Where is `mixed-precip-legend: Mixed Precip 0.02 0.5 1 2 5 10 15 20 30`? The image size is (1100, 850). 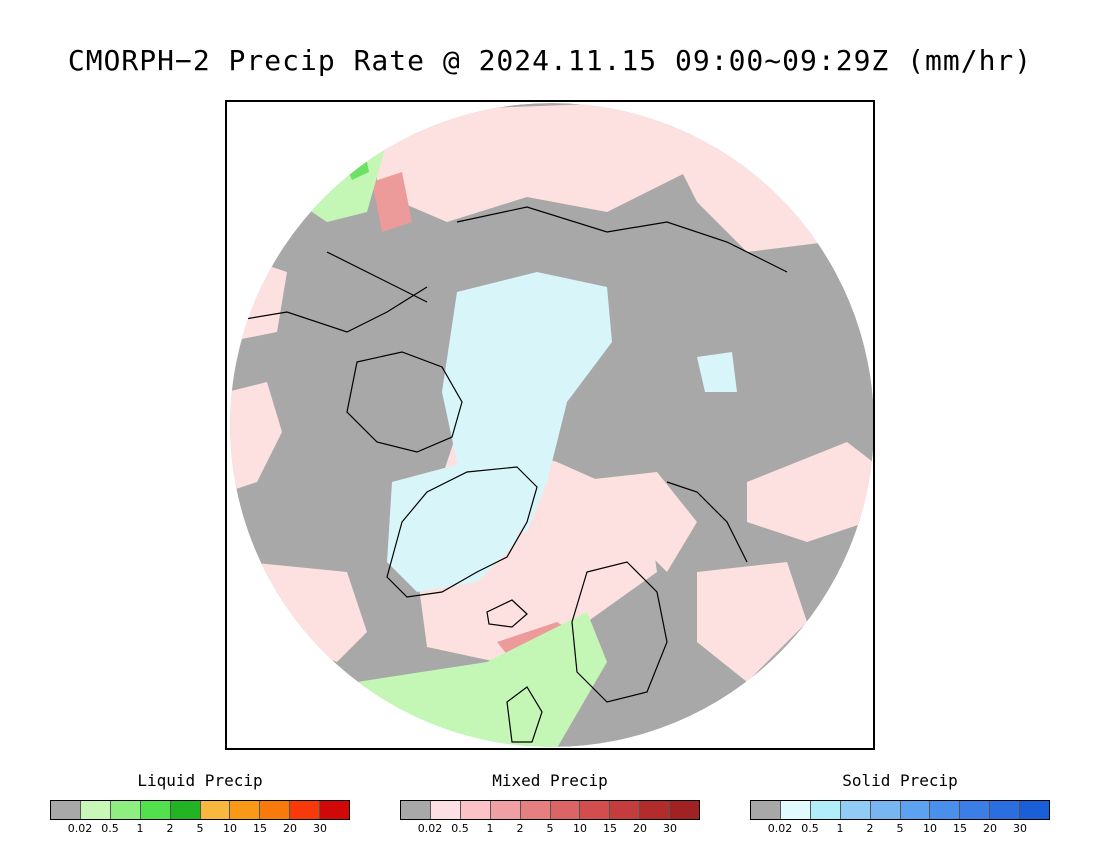 mixed-precip-legend: Mixed Precip 0.02 0.5 1 2 5 10 15 20 30 is located at coordinates (550, 802).